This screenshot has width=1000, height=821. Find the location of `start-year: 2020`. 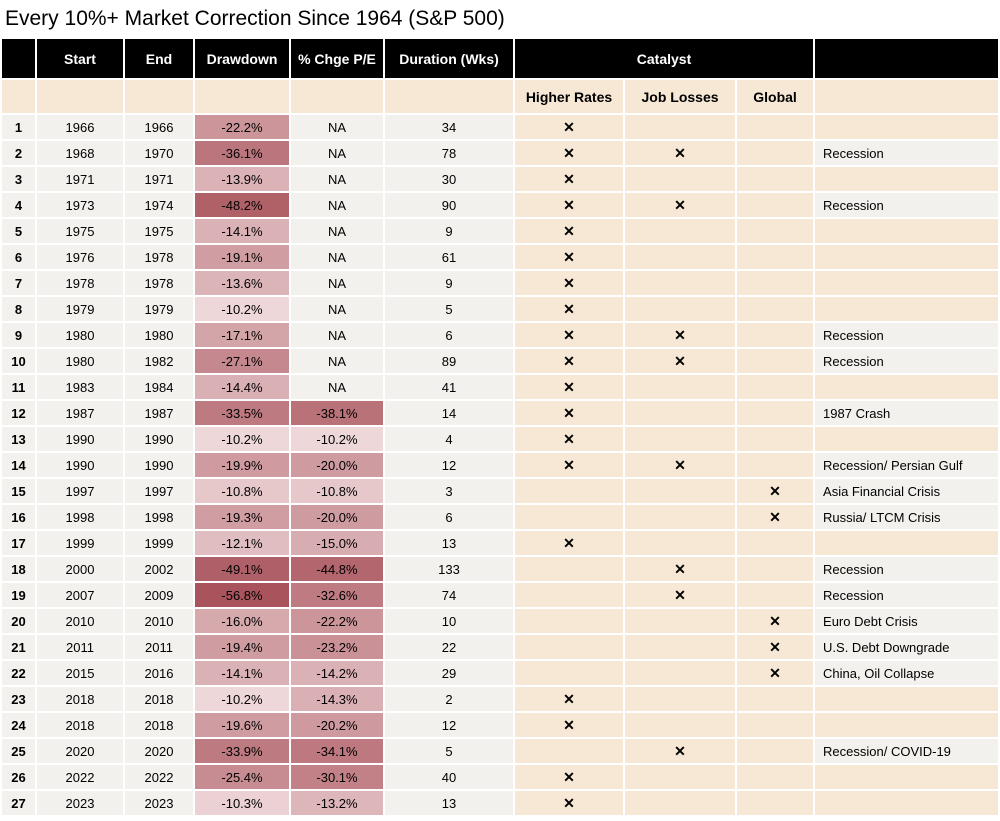

start-year: 2020 is located at coordinates (80, 751).